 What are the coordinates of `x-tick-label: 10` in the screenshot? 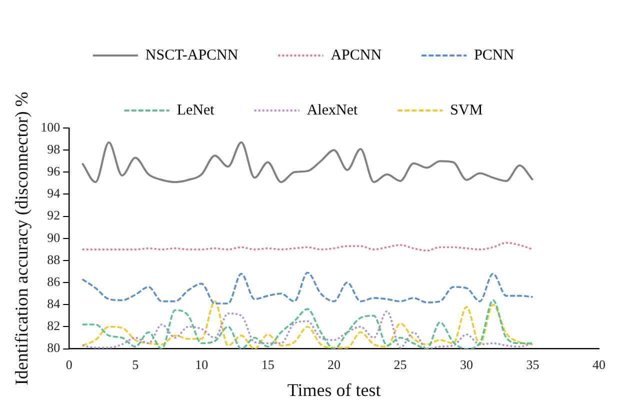 It's located at (201, 364).